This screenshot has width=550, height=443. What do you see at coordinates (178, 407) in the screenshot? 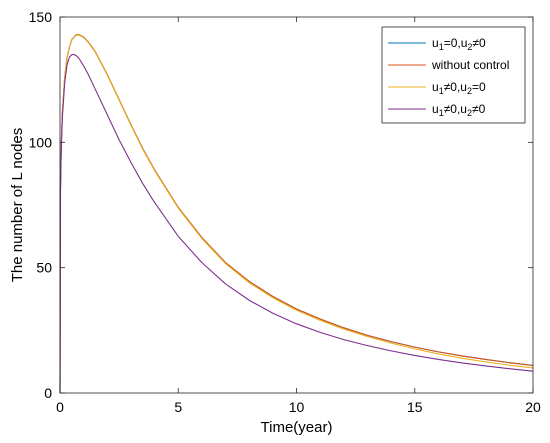
I see `x-tick-label: 5` at bounding box center [178, 407].